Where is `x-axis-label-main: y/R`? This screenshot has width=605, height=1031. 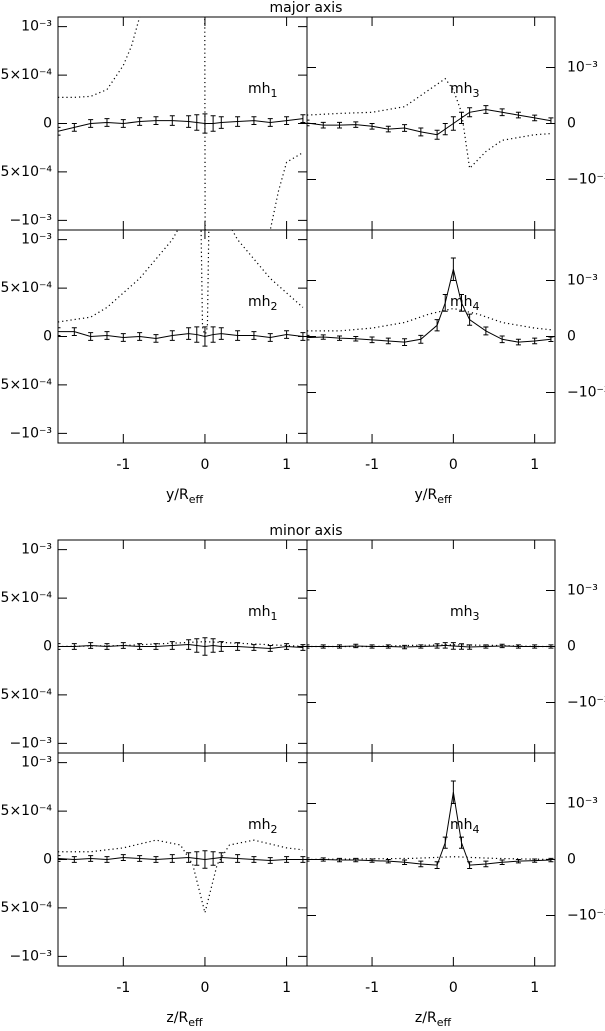 x-axis-label-main: y/R is located at coordinates (425, 495).